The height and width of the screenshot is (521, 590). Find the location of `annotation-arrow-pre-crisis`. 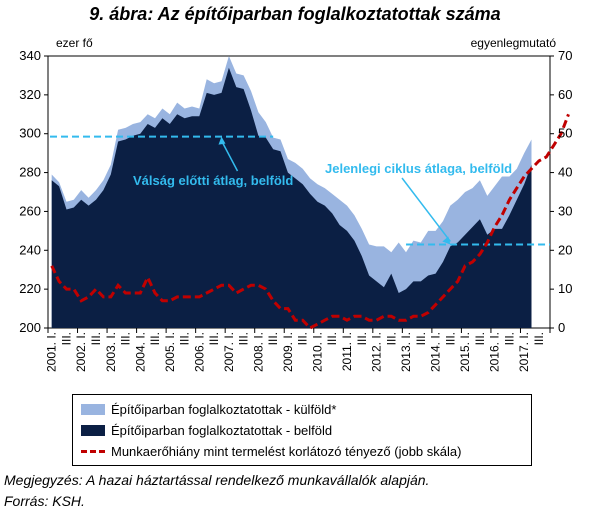

annotation-arrow-pre-crisis is located at coordinates (229, 156).